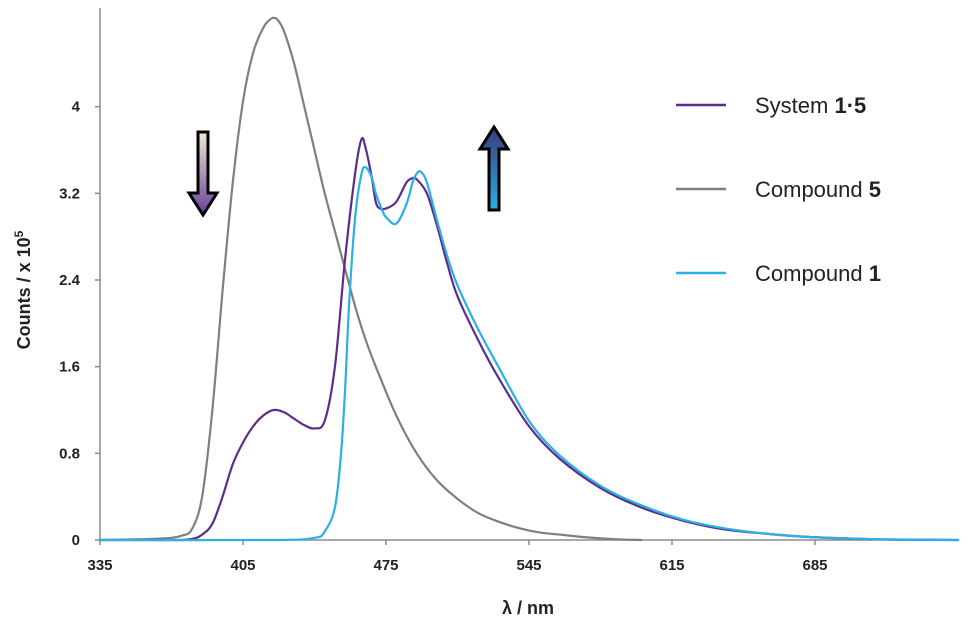 The width and height of the screenshot is (975, 626). I want to click on y-axis-title-main: Counts / x 10, so click(24, 293).